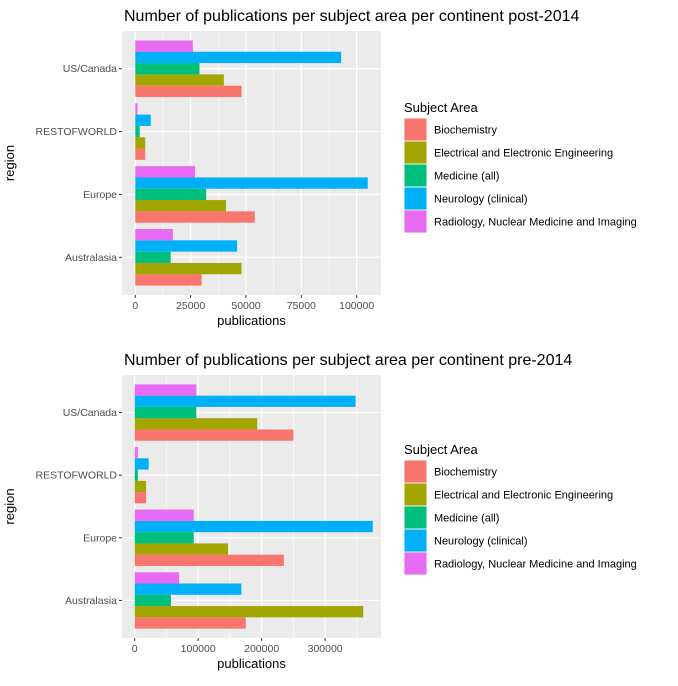 The height and width of the screenshot is (686, 678). What do you see at coordinates (301, 306) in the screenshot?
I see `x-tick-label: 75000` at bounding box center [301, 306].